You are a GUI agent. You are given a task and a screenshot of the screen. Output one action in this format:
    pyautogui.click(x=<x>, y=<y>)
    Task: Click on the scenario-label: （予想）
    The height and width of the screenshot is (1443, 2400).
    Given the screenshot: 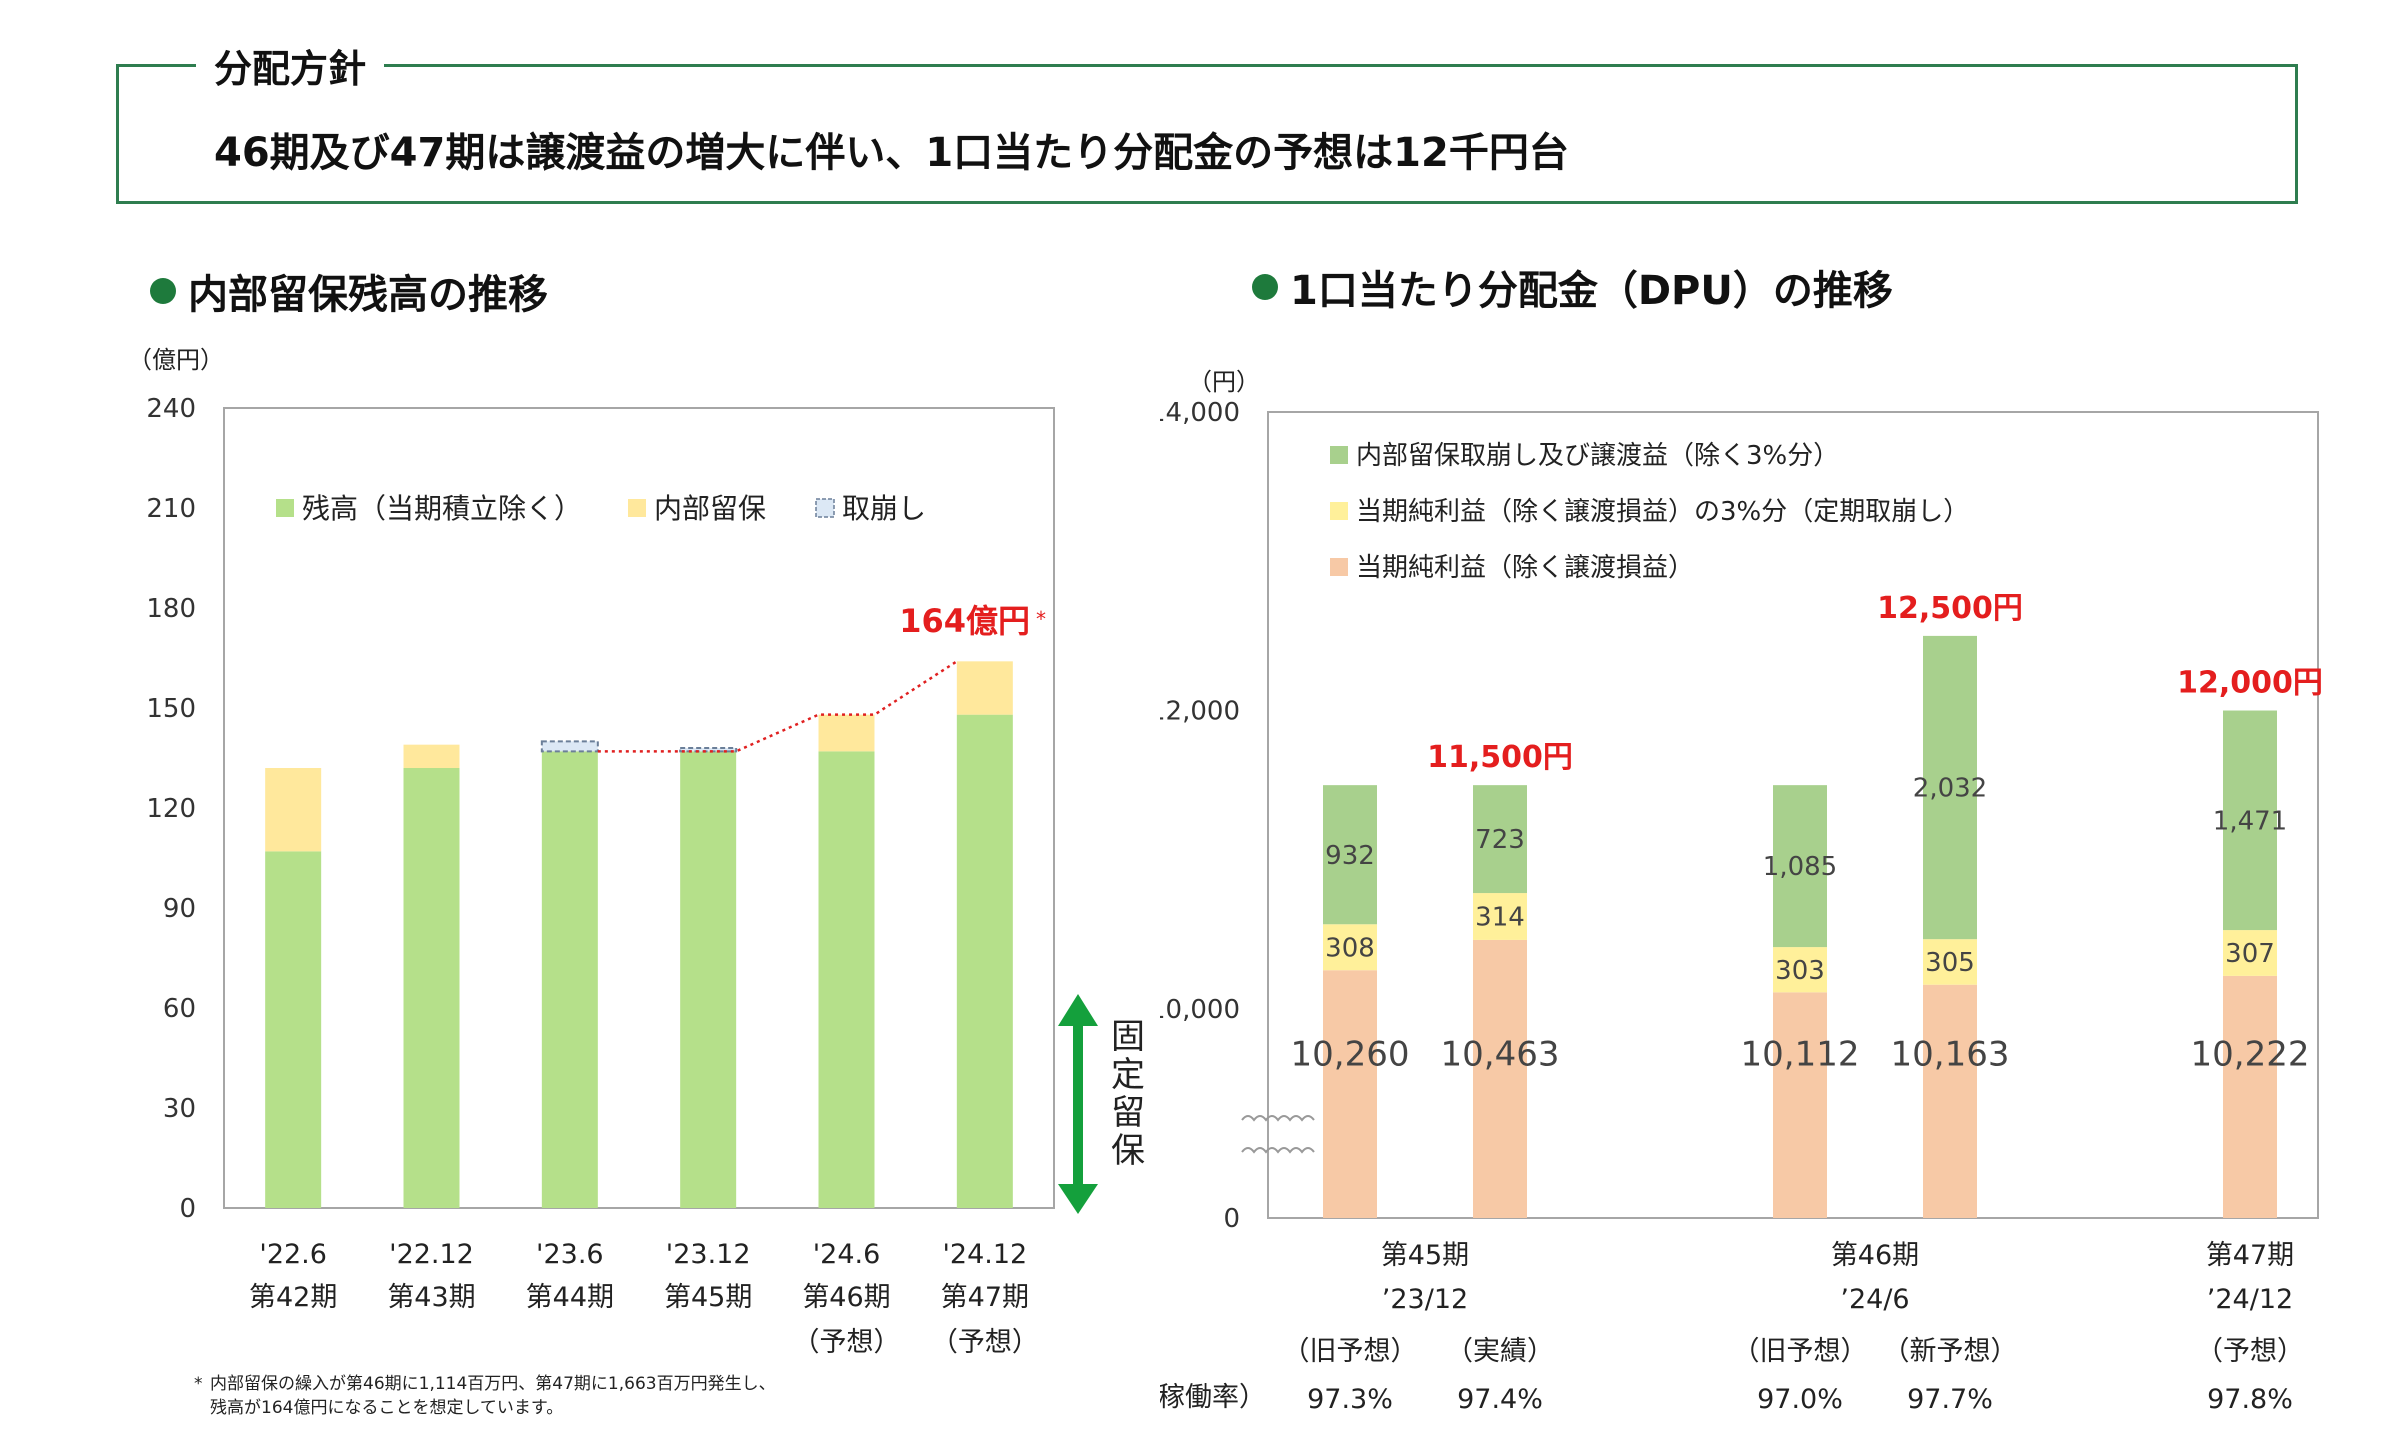 What is the action you would take?
    pyautogui.click(x=2250, y=1351)
    